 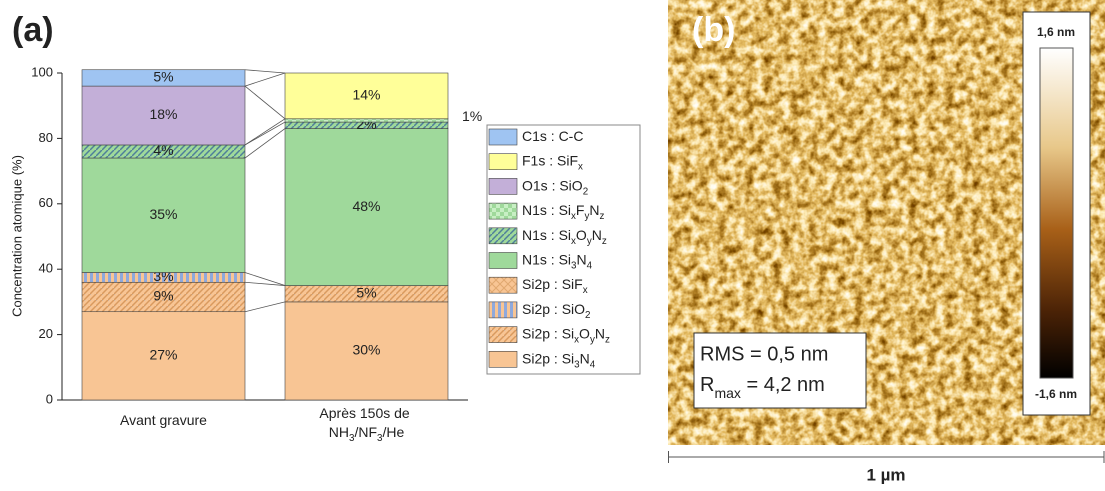 What do you see at coordinates (16, 236) in the screenshot?
I see `y-axis-label: Concentration atomique (%)` at bounding box center [16, 236].